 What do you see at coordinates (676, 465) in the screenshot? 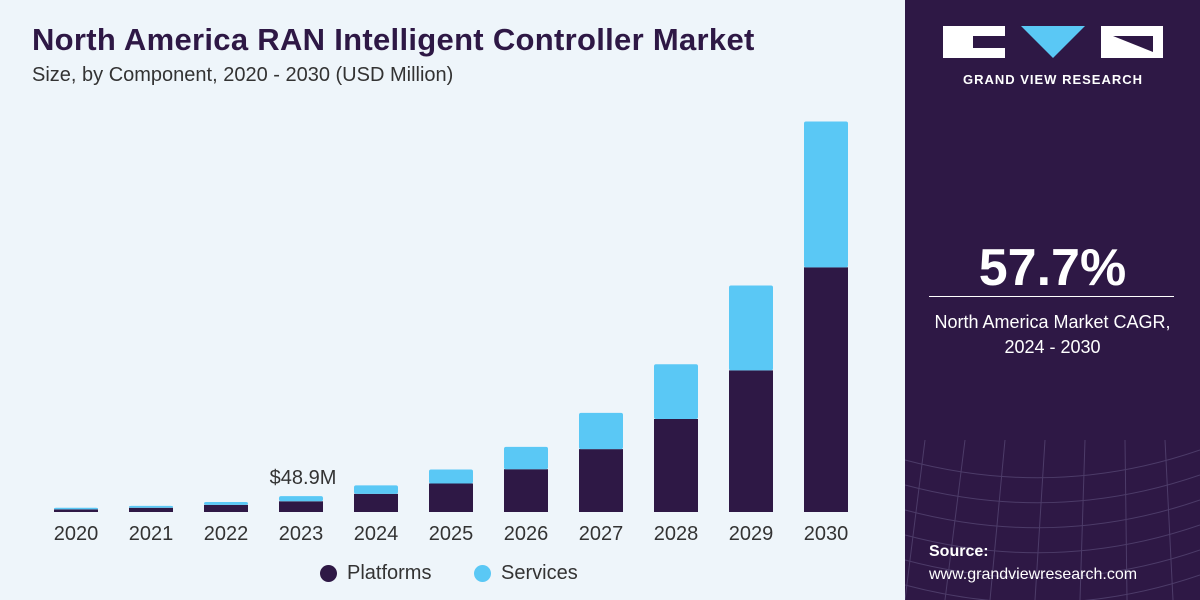
I see `bar-platforms-2028` at bounding box center [676, 465].